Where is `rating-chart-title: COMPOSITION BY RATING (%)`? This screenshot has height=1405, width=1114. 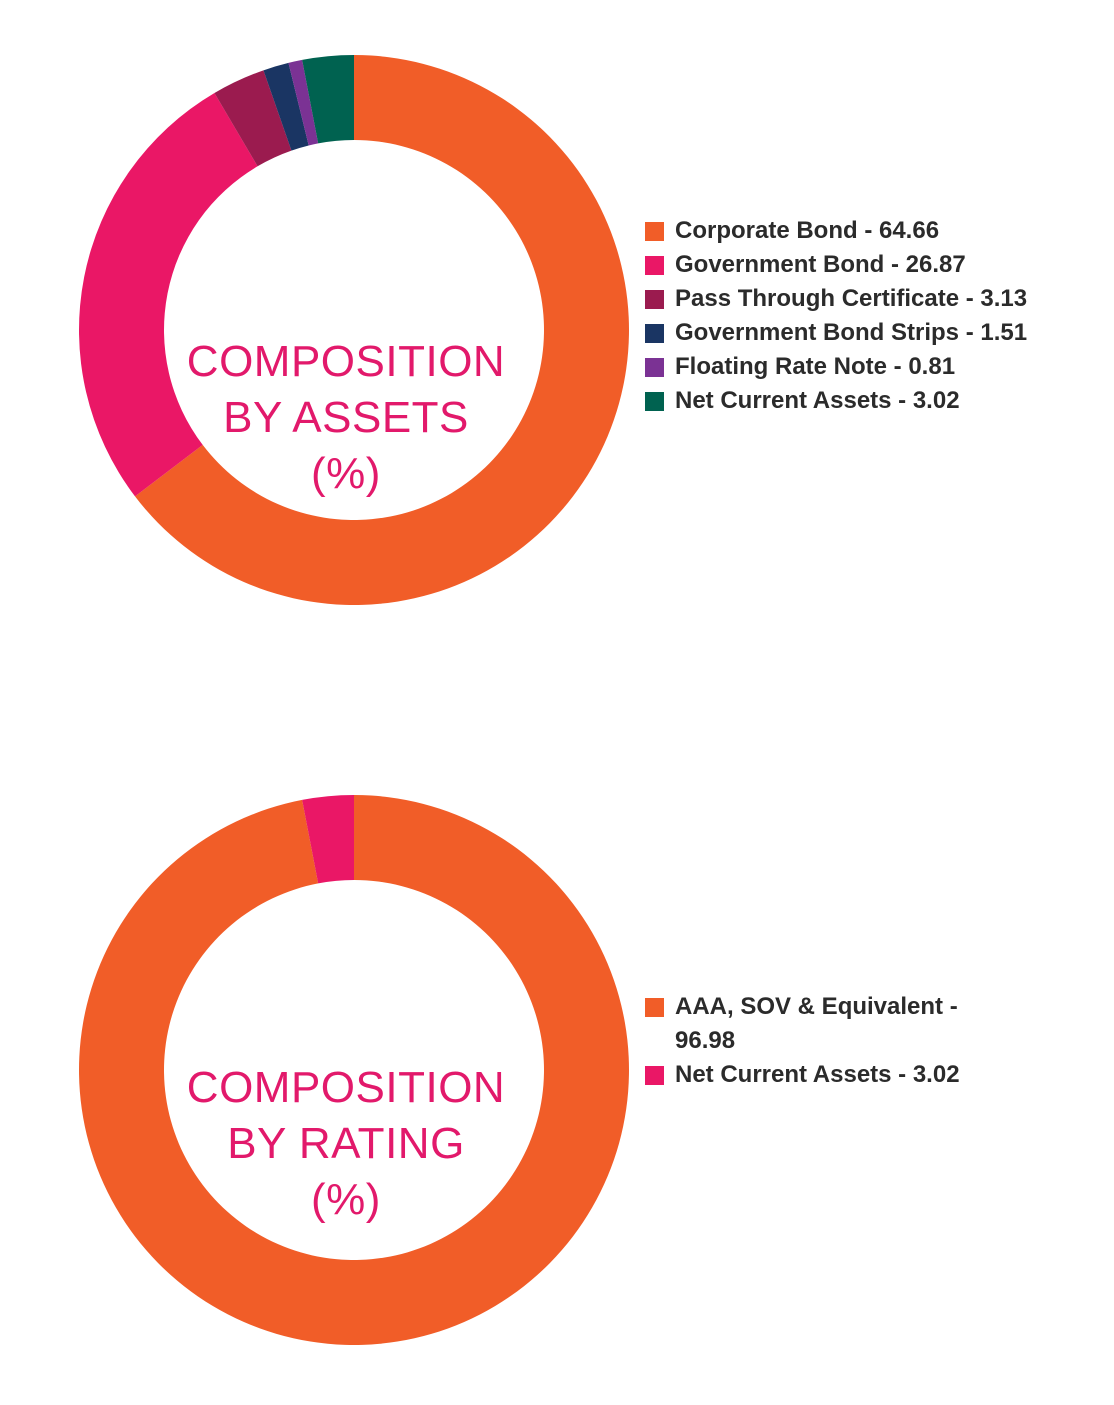 rating-chart-title: COMPOSITION BY RATING (%) is located at coordinates (346, 1144).